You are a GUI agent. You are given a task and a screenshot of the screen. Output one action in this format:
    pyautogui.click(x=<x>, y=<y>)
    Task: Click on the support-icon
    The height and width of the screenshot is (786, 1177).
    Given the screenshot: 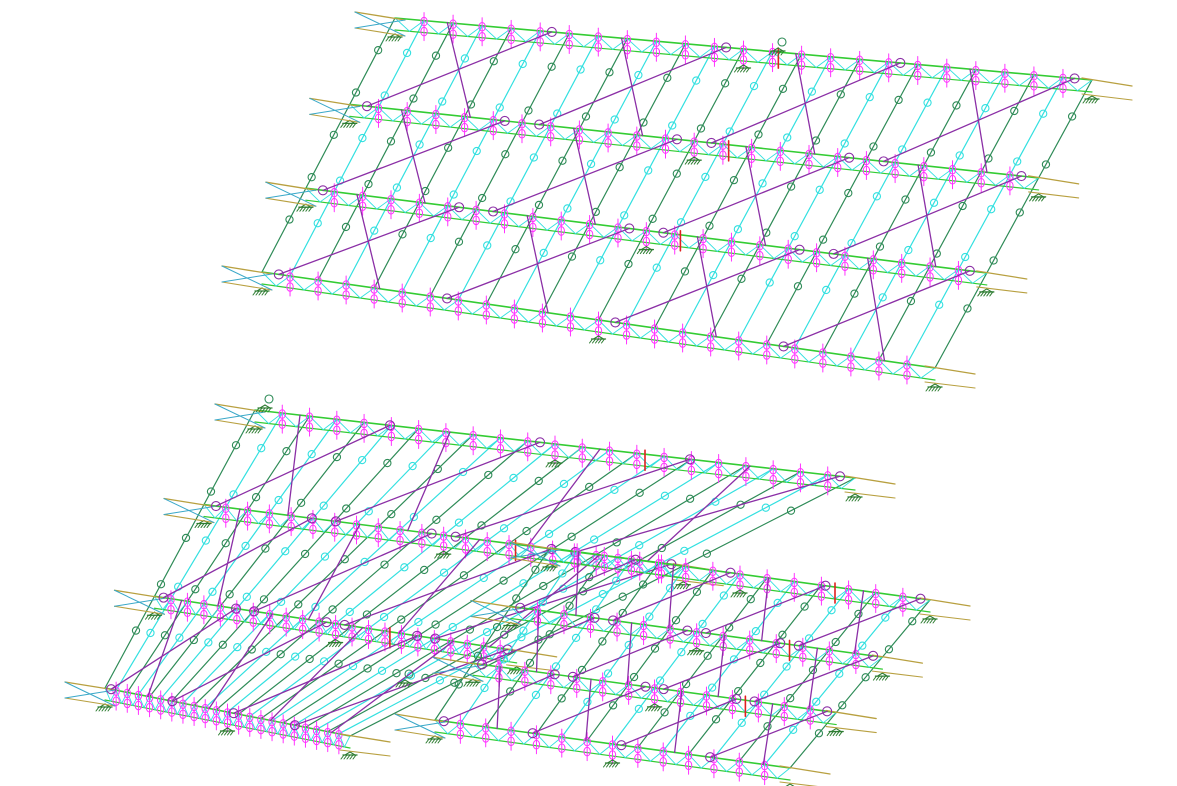 What is the action you would take?
    pyautogui.click(x=443, y=554)
    